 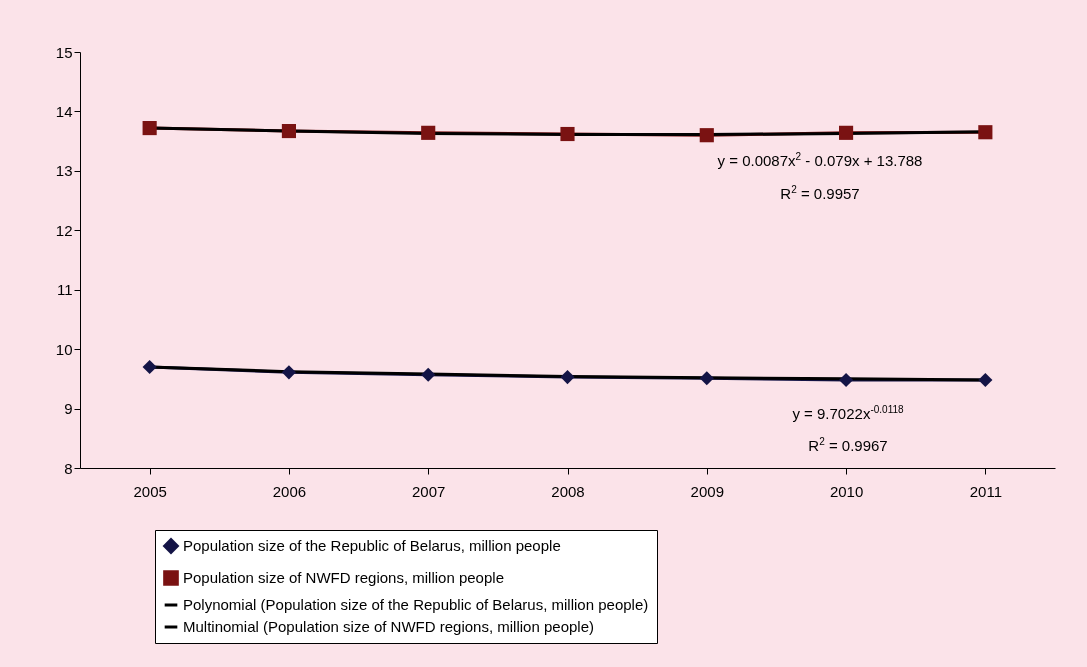 What do you see at coordinates (64, 52) in the screenshot?
I see `y-tick-label: 15` at bounding box center [64, 52].